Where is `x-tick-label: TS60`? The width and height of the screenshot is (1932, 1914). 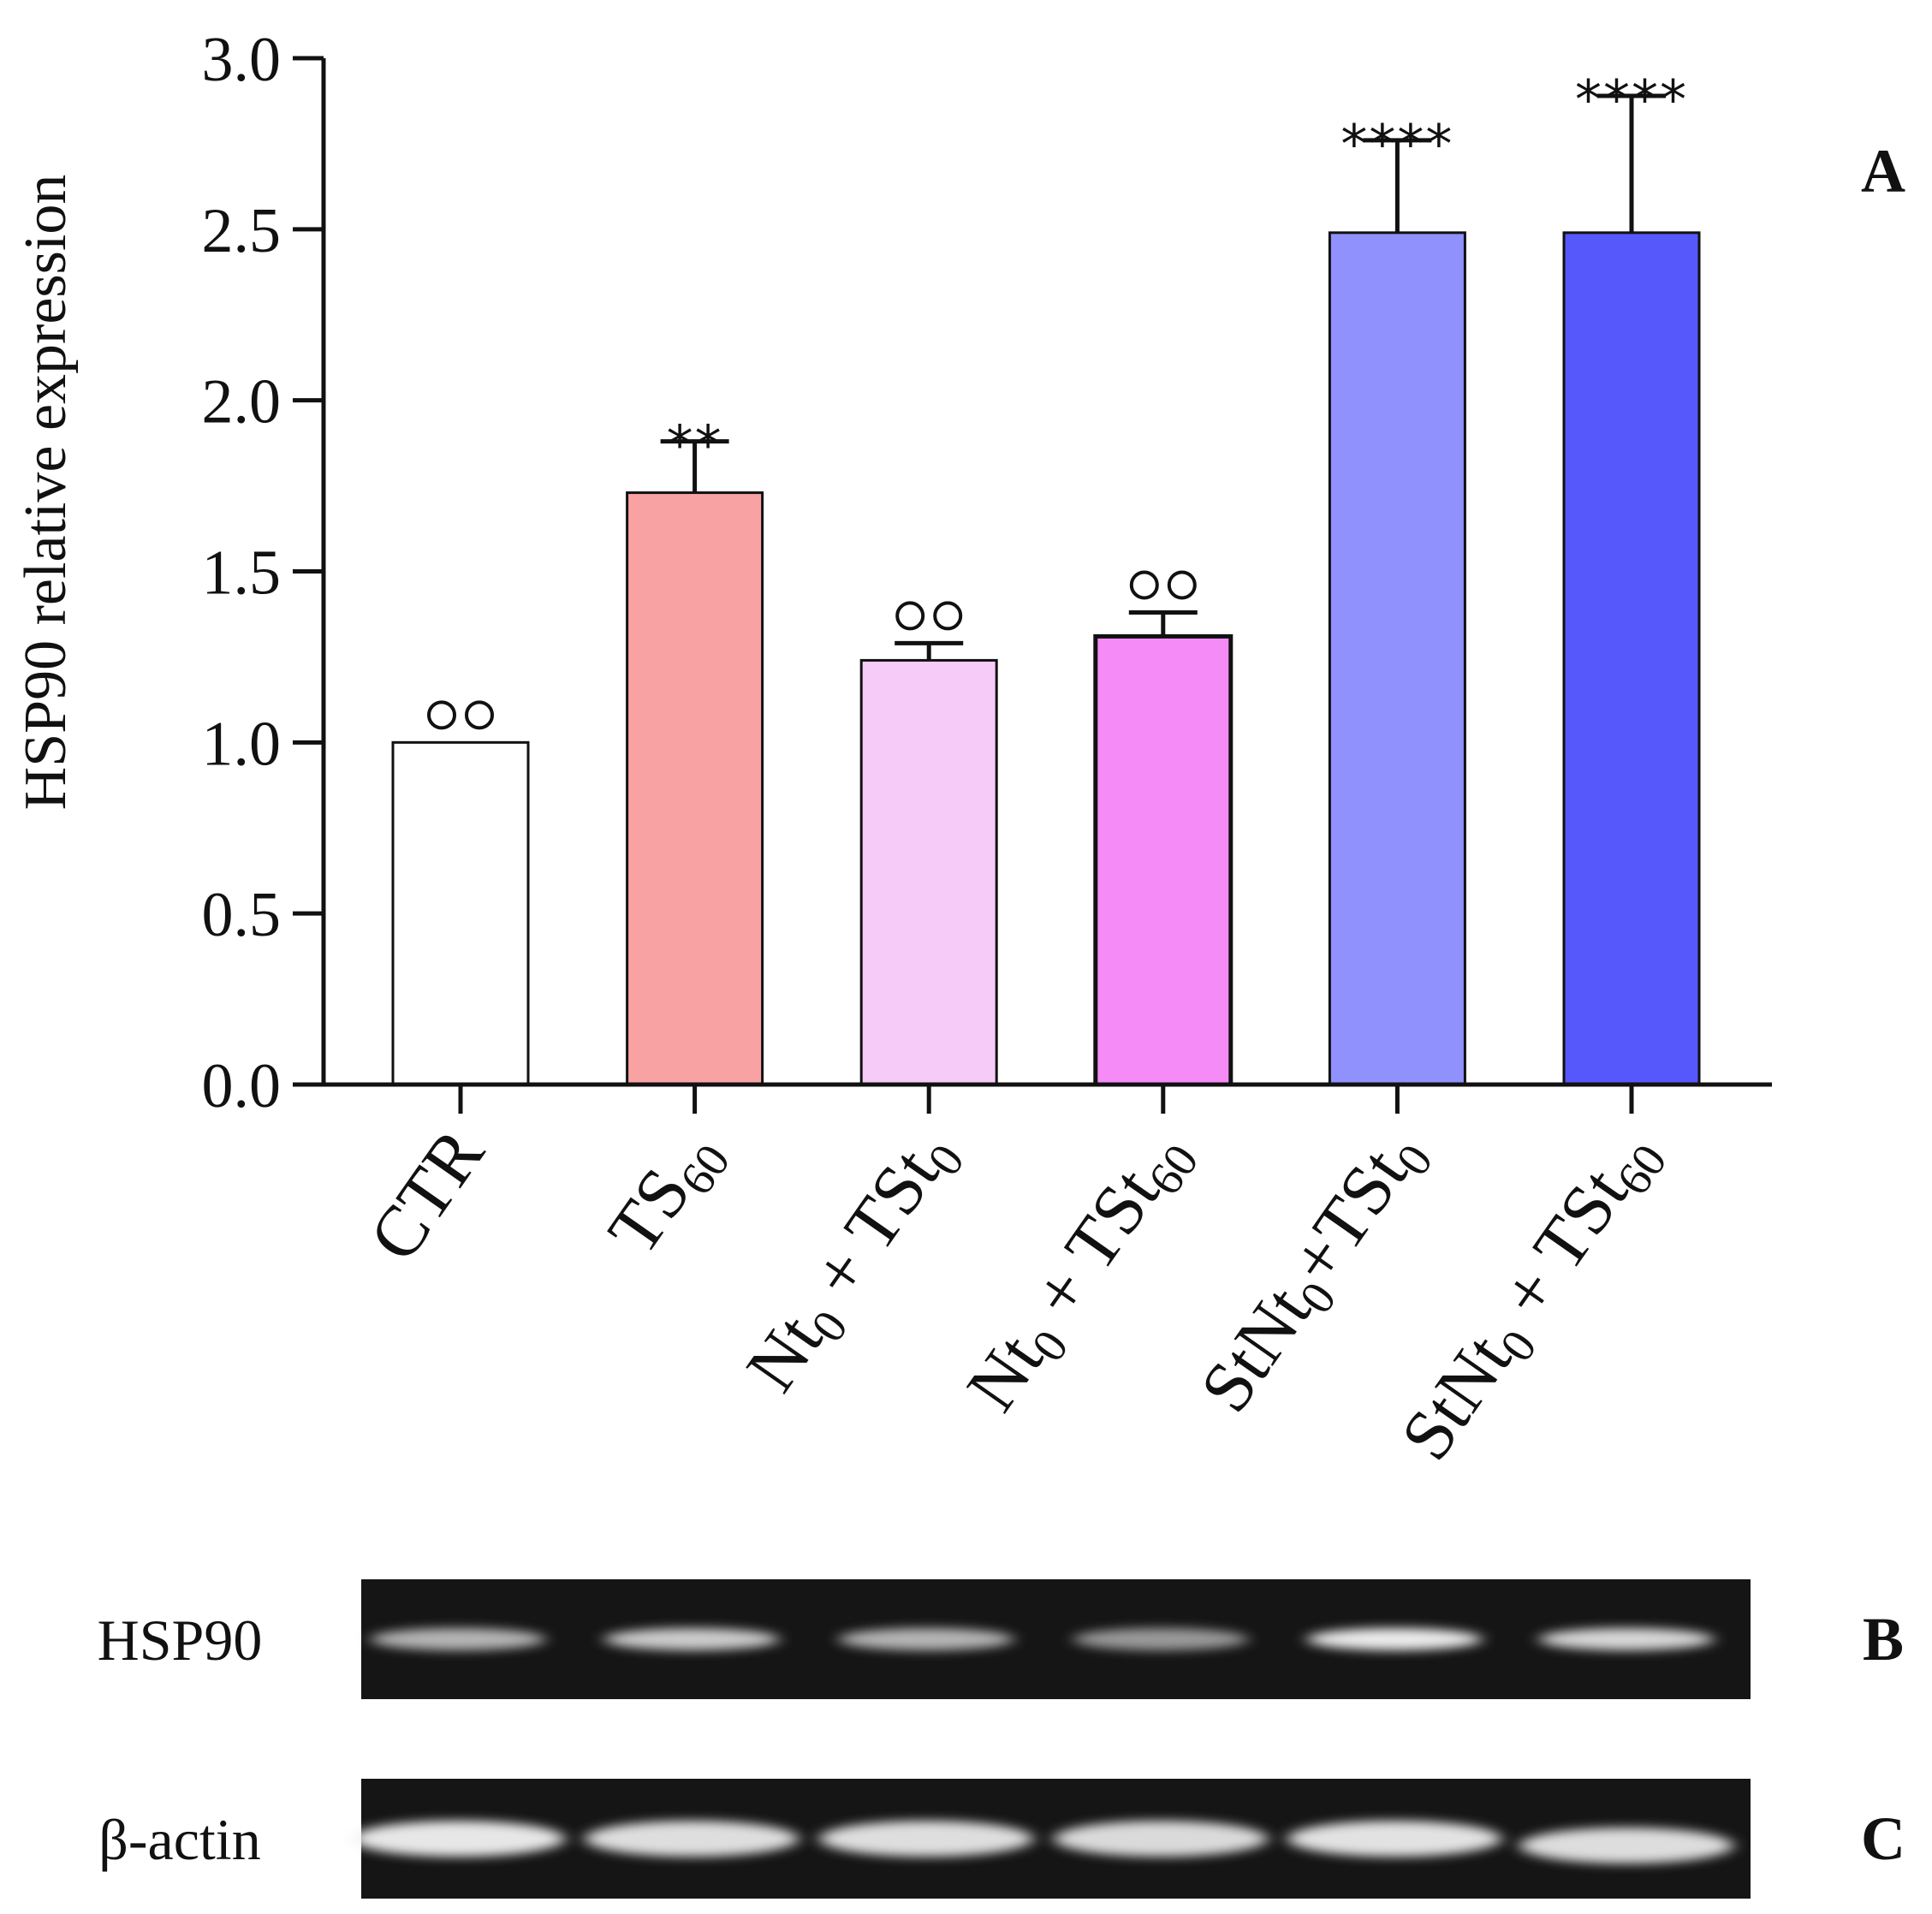
x-tick-label: TS60 is located at coordinates (667, 1194).